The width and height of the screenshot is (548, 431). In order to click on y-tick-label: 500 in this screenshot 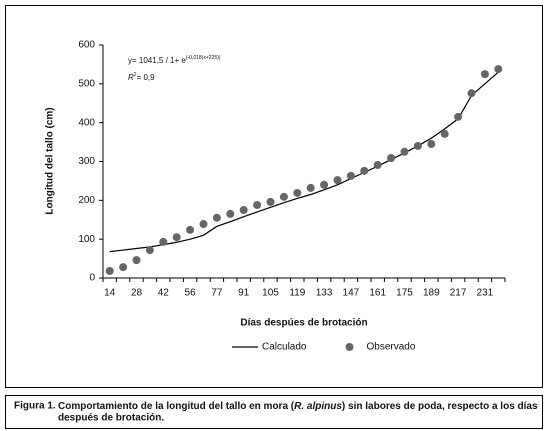, I will do `click(86, 83)`.